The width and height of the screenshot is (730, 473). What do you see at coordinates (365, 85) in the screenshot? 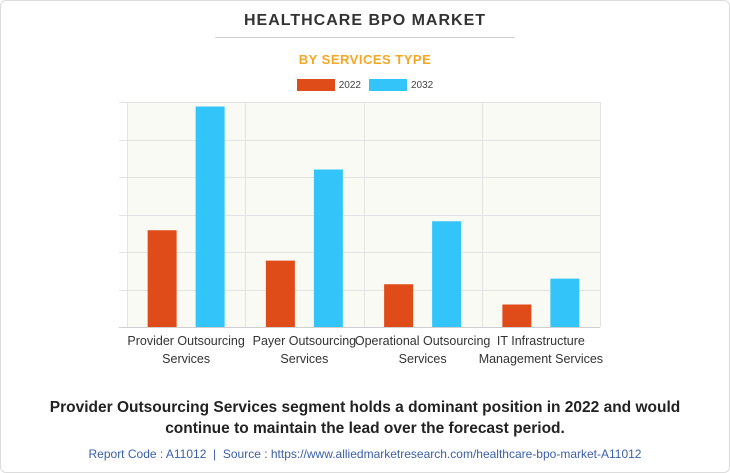
I see `chart-legend: 2022 2032` at bounding box center [365, 85].